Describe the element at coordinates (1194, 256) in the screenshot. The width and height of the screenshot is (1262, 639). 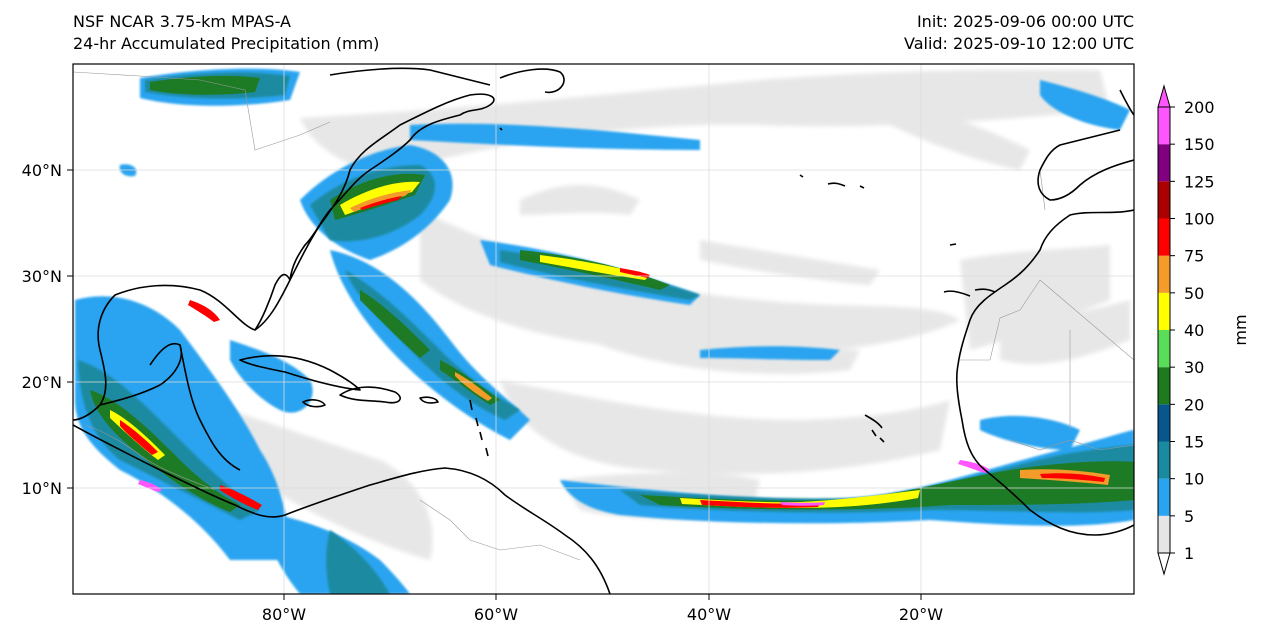
I see `colorbar-tick-label: 75` at that location.